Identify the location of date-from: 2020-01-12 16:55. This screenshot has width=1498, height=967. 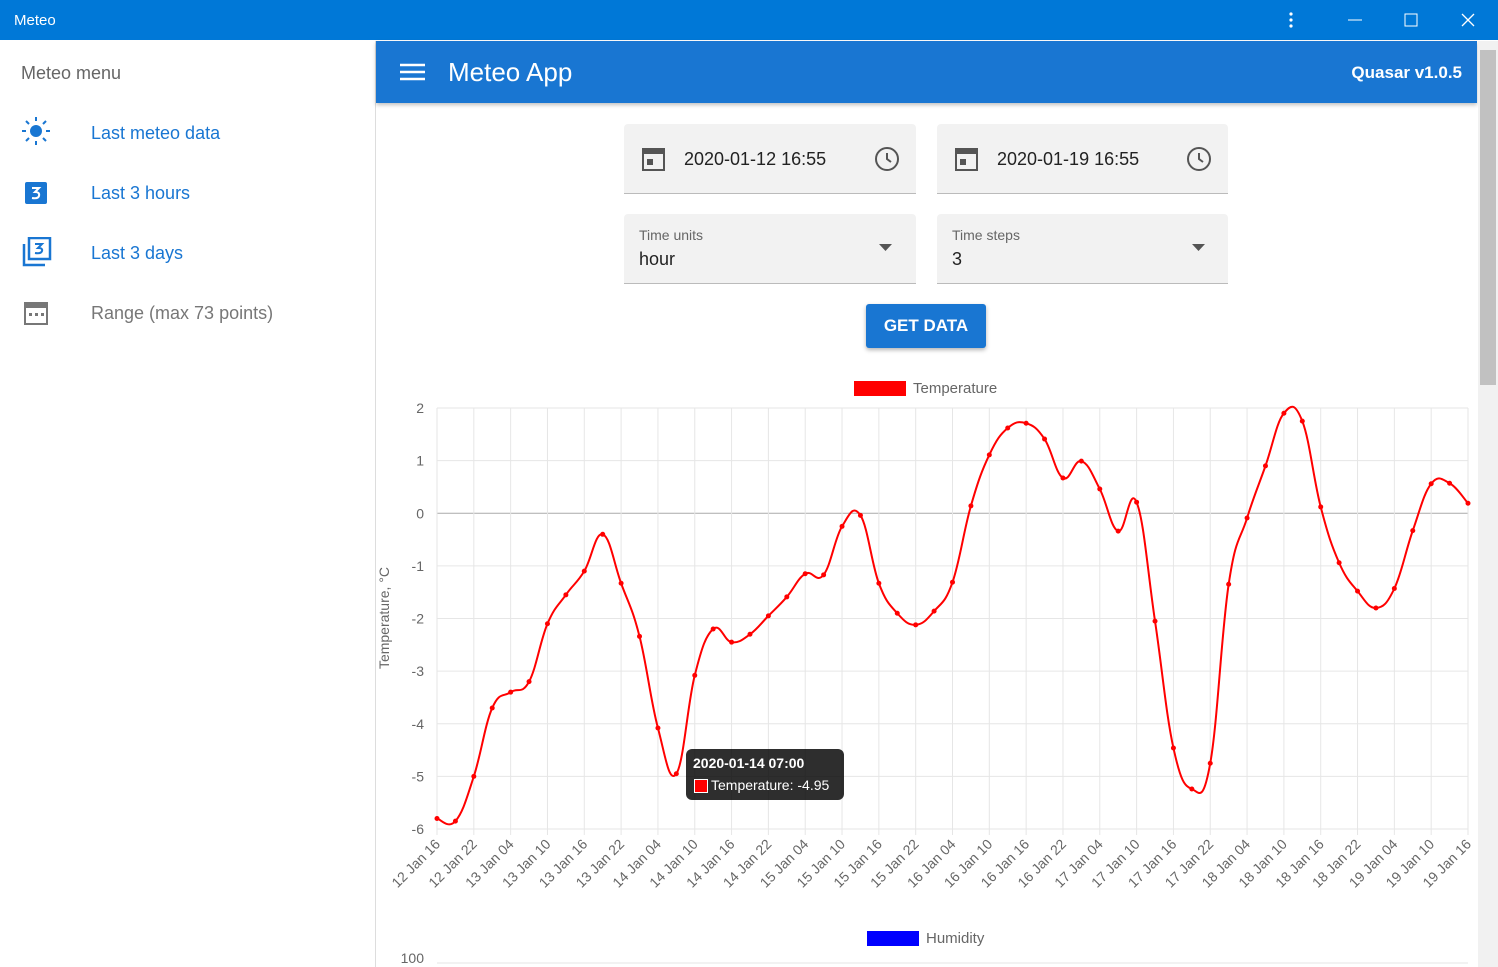
(770, 159).